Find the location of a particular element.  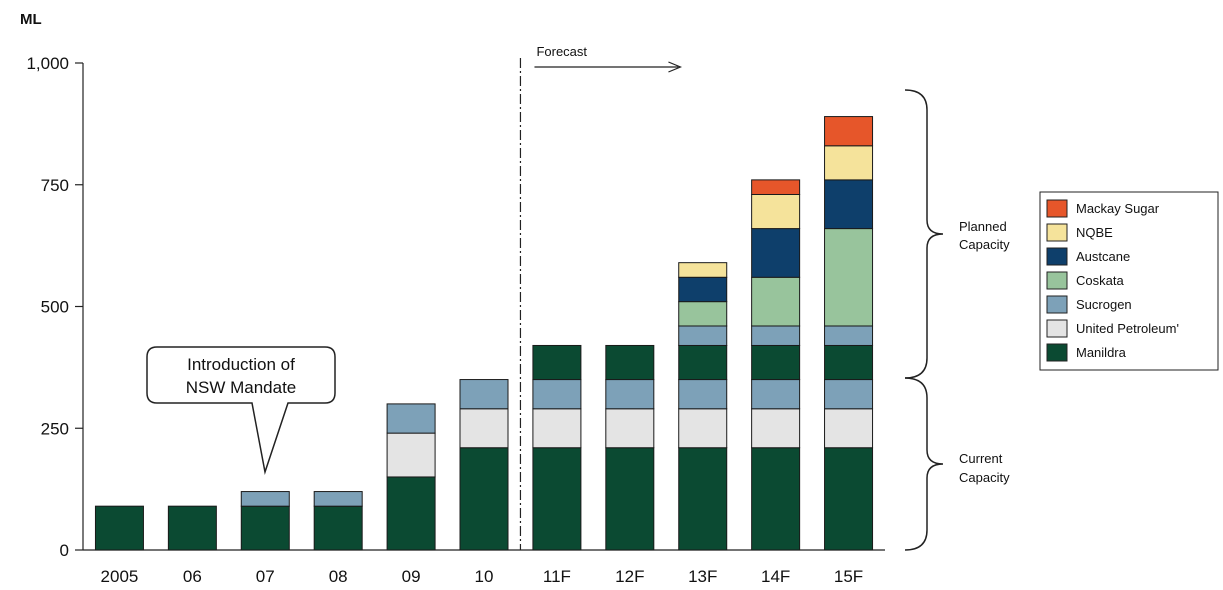

legend-label: Manildra is located at coordinates (1101, 352).